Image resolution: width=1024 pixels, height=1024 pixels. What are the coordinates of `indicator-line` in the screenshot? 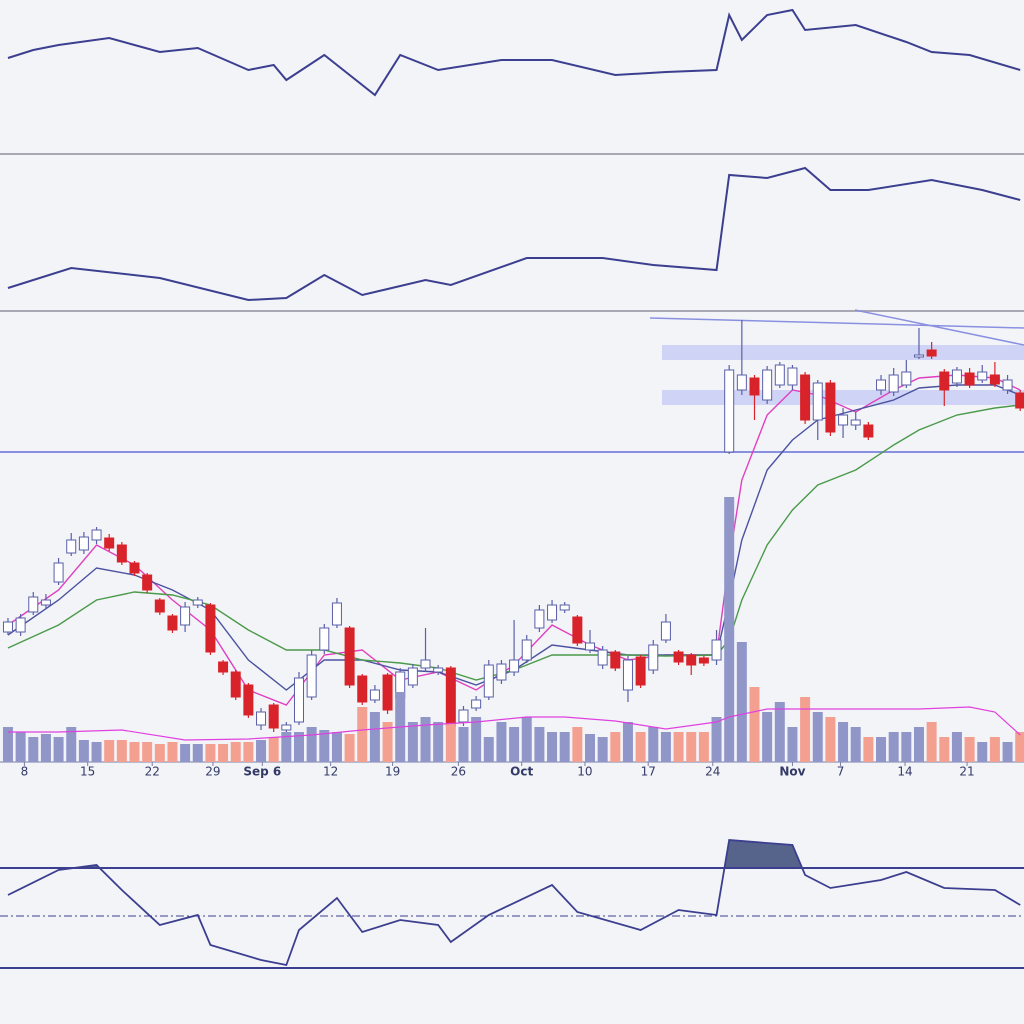 It's located at (514, 234).